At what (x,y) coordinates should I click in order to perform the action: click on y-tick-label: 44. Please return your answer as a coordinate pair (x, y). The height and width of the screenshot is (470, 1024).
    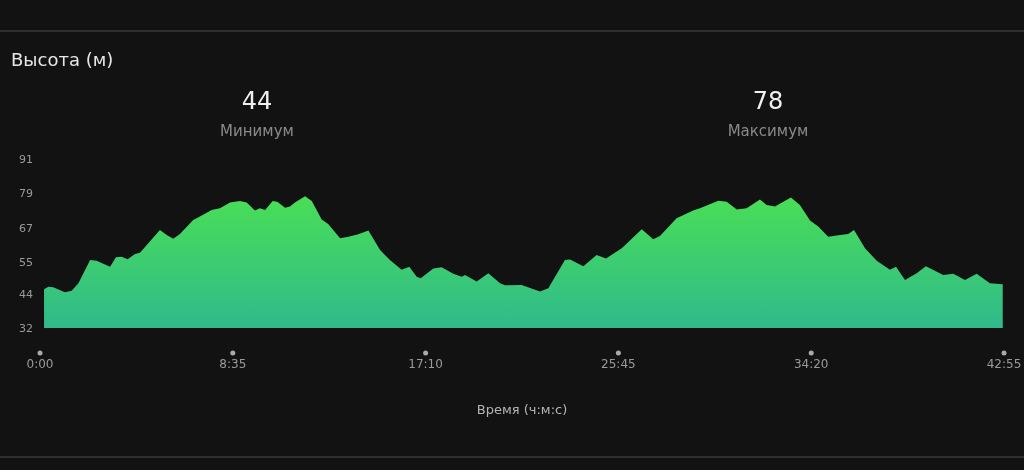
    Looking at the image, I should click on (26, 294).